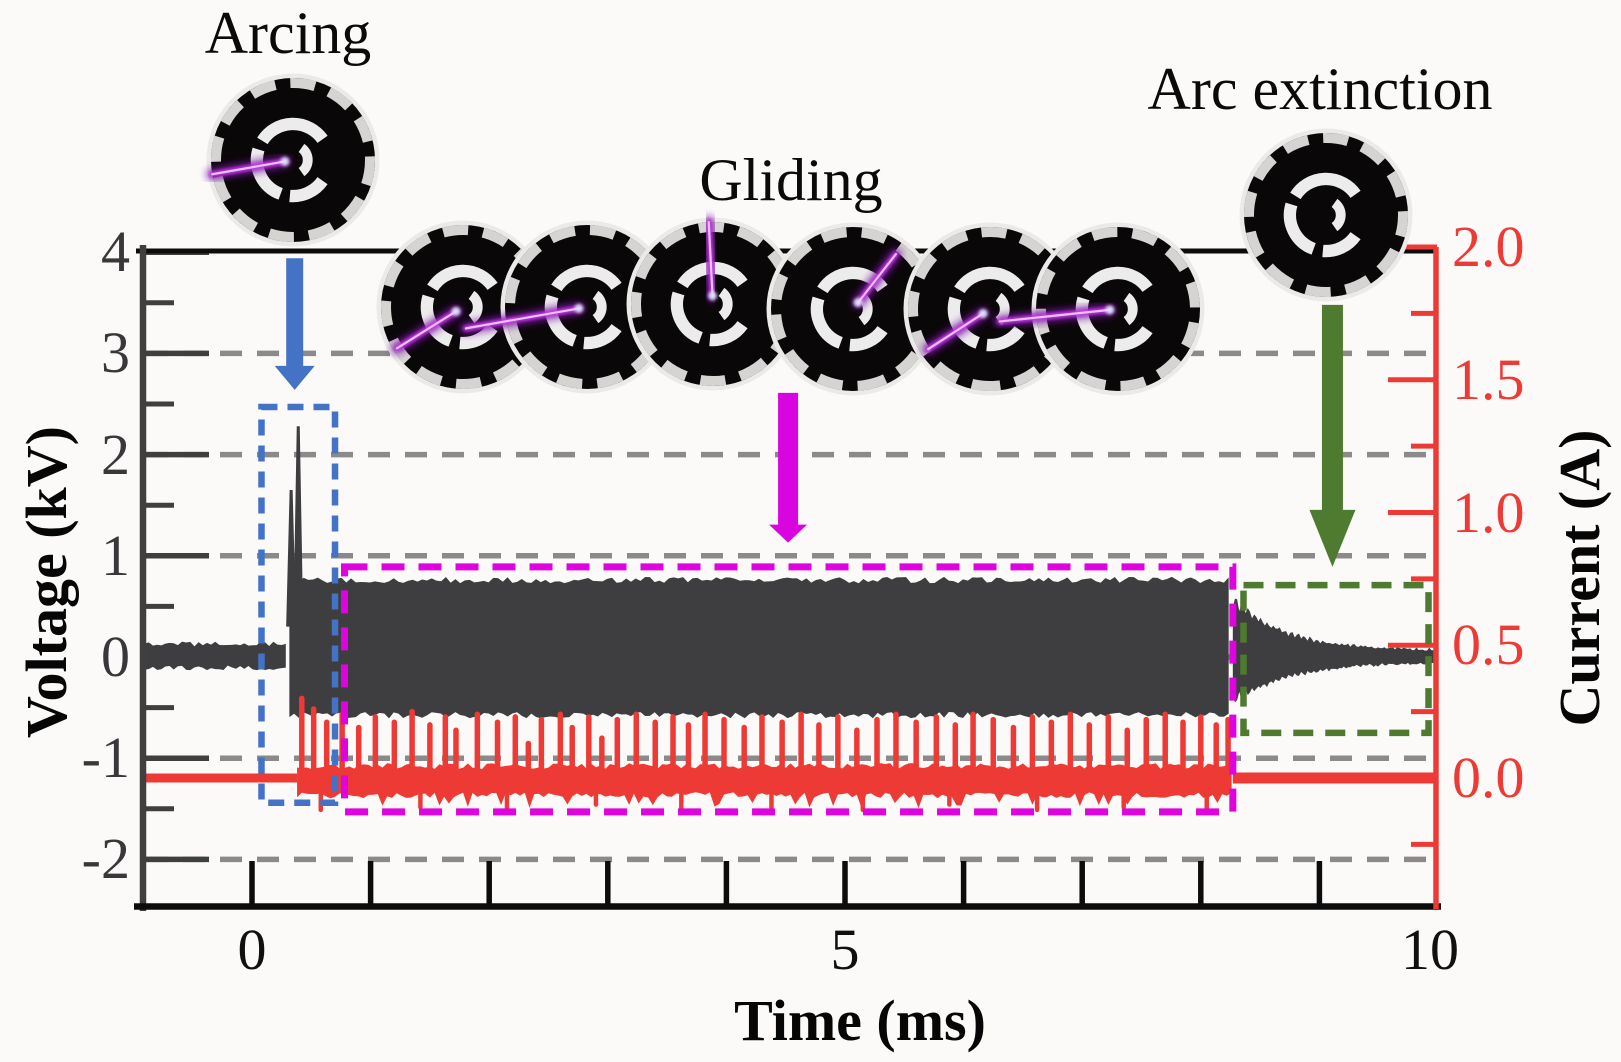  Describe the element at coordinates (115, 353) in the screenshot. I see `voltage-tick-label-3: 3` at that location.